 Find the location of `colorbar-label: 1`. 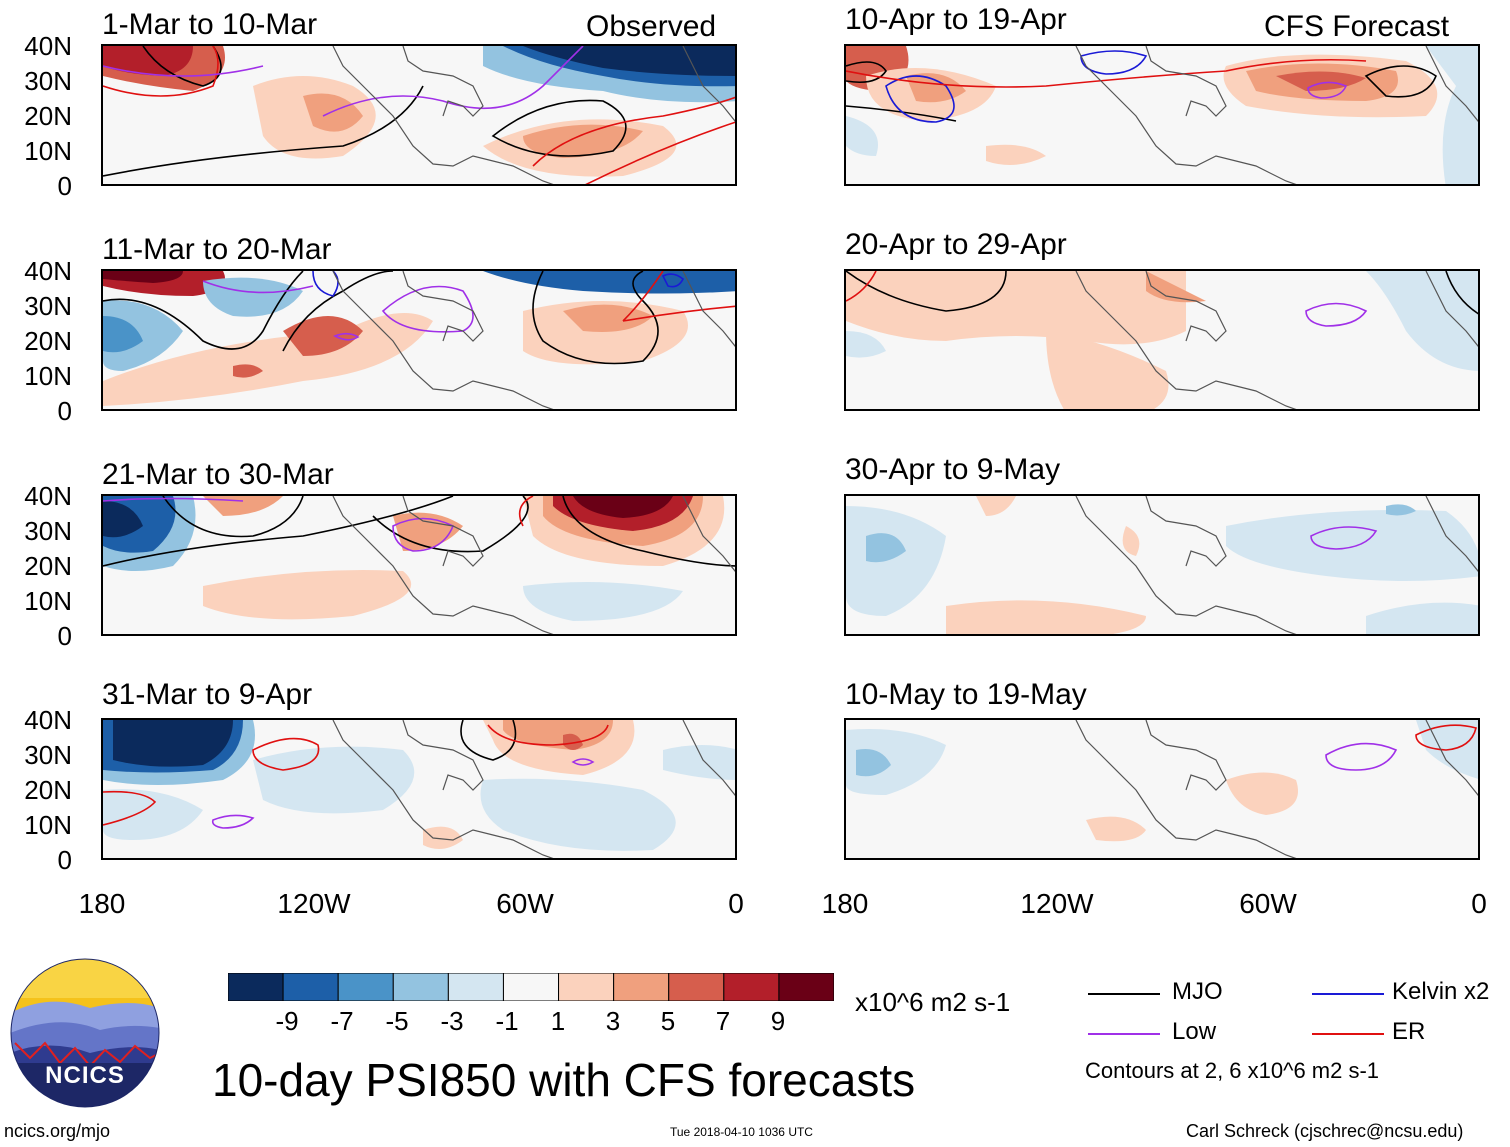

colorbar-label: 1 is located at coordinates (558, 1021).